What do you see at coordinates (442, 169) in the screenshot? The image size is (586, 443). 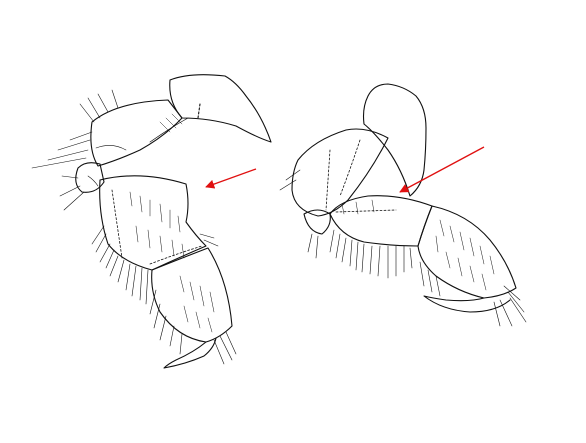 I see `right-red-pointer-arrow` at bounding box center [442, 169].